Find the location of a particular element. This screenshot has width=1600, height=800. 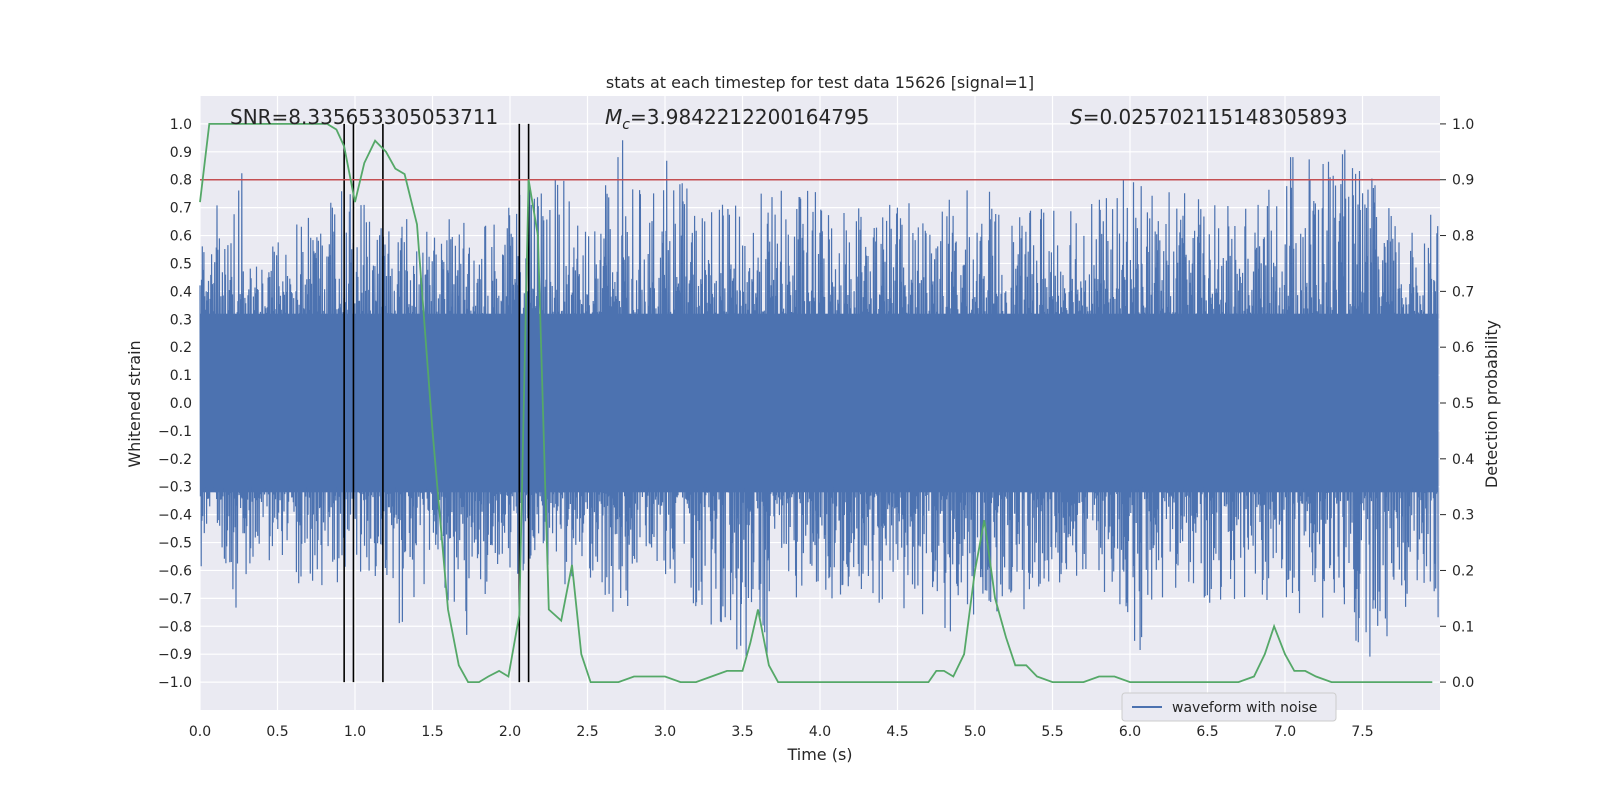

y-tick-label: 0.1 is located at coordinates (181, 376).